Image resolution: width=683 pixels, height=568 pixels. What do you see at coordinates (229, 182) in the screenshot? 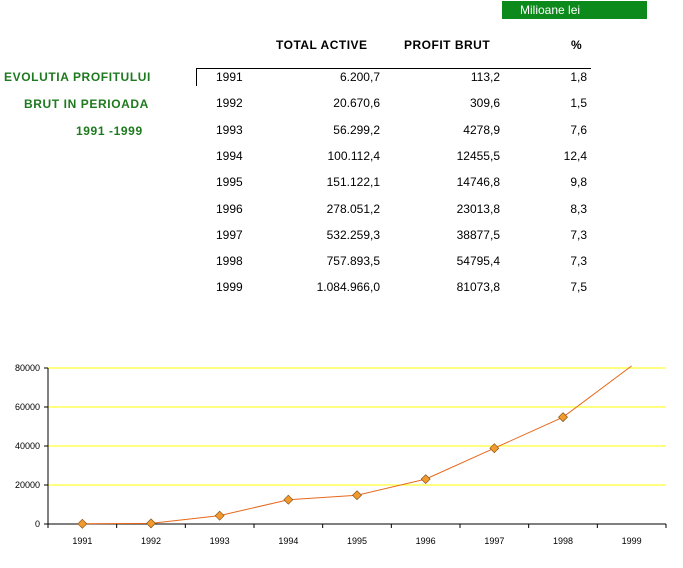
I see `table-cell-year: 1995` at bounding box center [229, 182].